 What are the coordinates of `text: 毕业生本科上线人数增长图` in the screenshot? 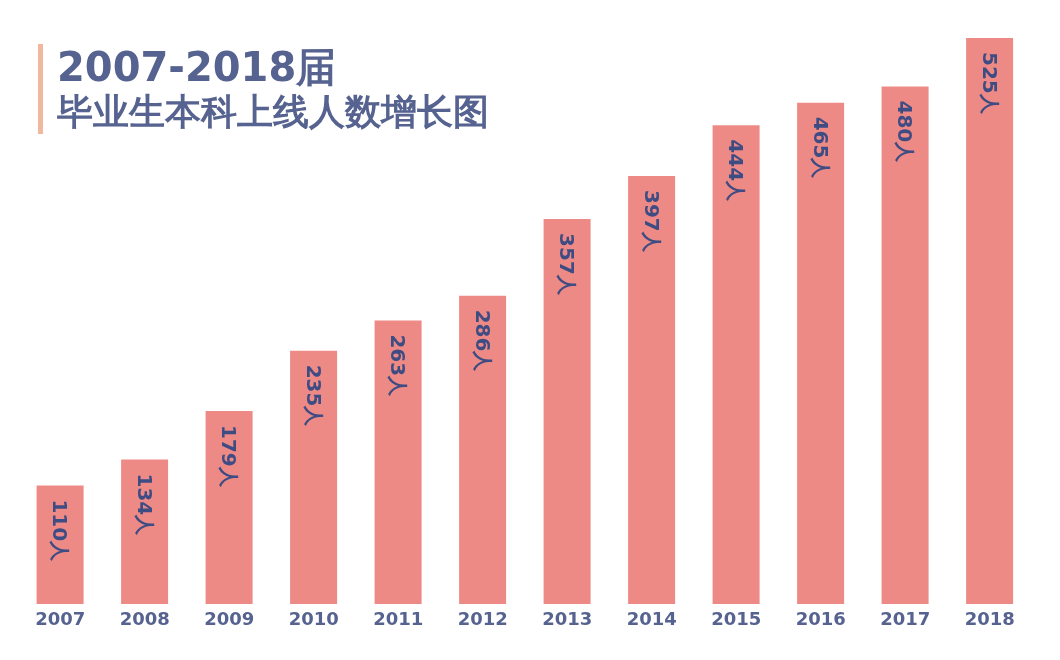 It's located at (273, 112).